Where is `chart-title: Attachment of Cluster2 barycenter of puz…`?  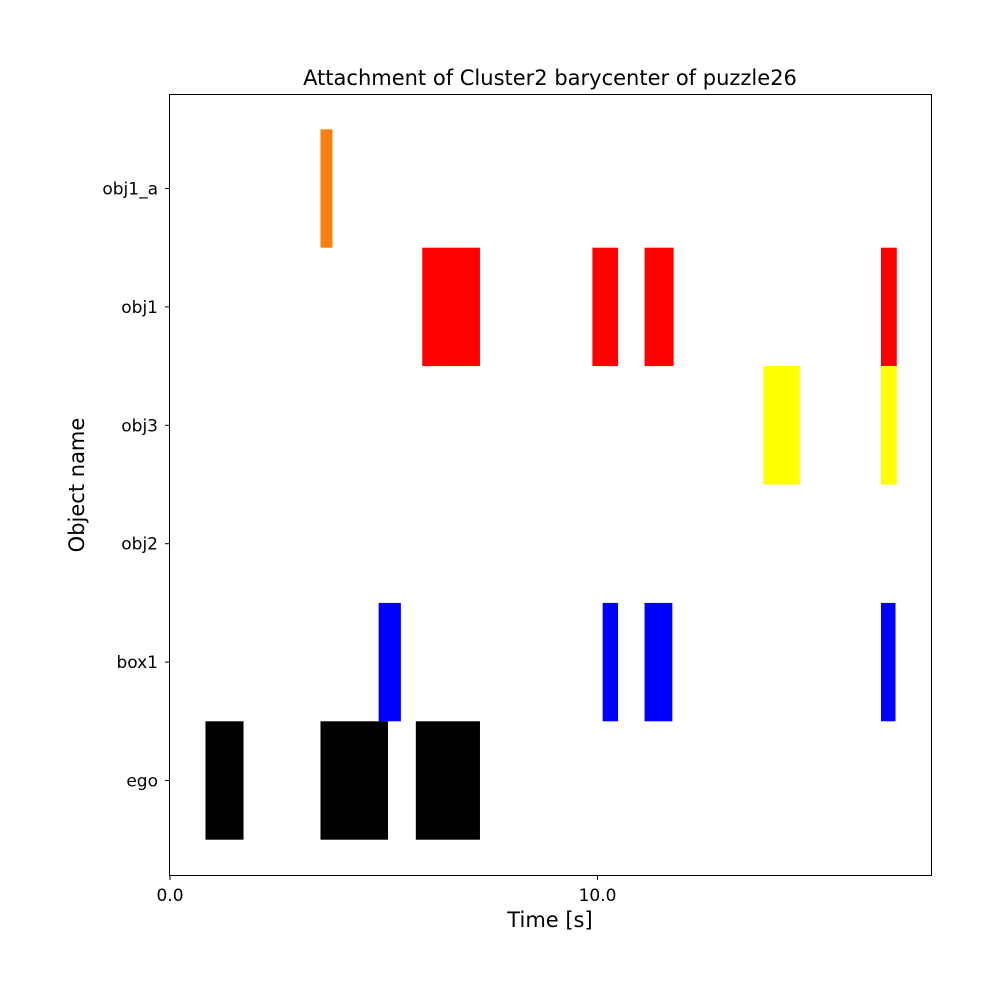
chart-title: Attachment of Cluster2 barycenter of puz… is located at coordinates (550, 78).